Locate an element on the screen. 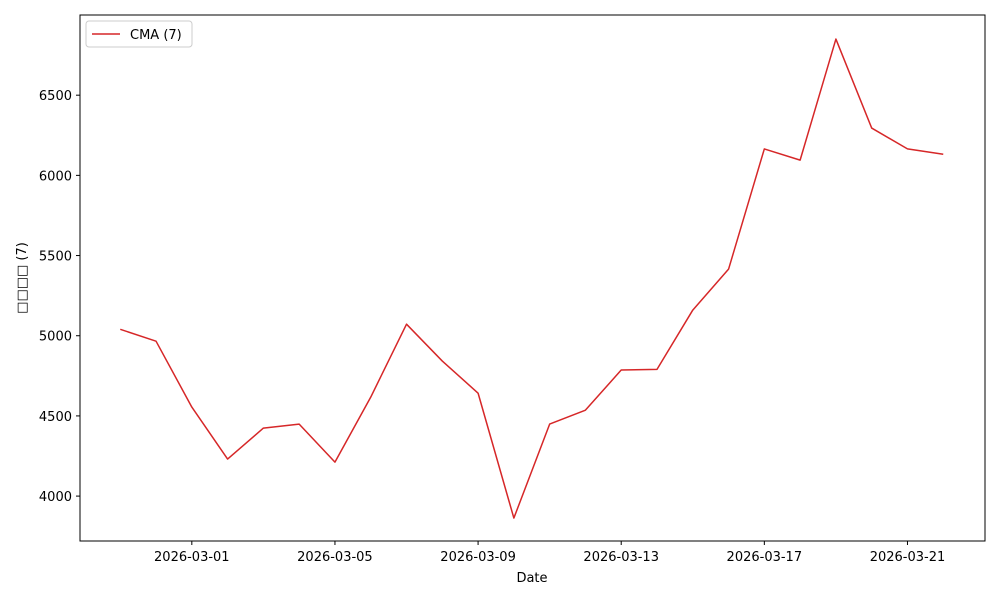 The image size is (1000, 600). y-axis-label: □□□□ (7) is located at coordinates (22, 278).